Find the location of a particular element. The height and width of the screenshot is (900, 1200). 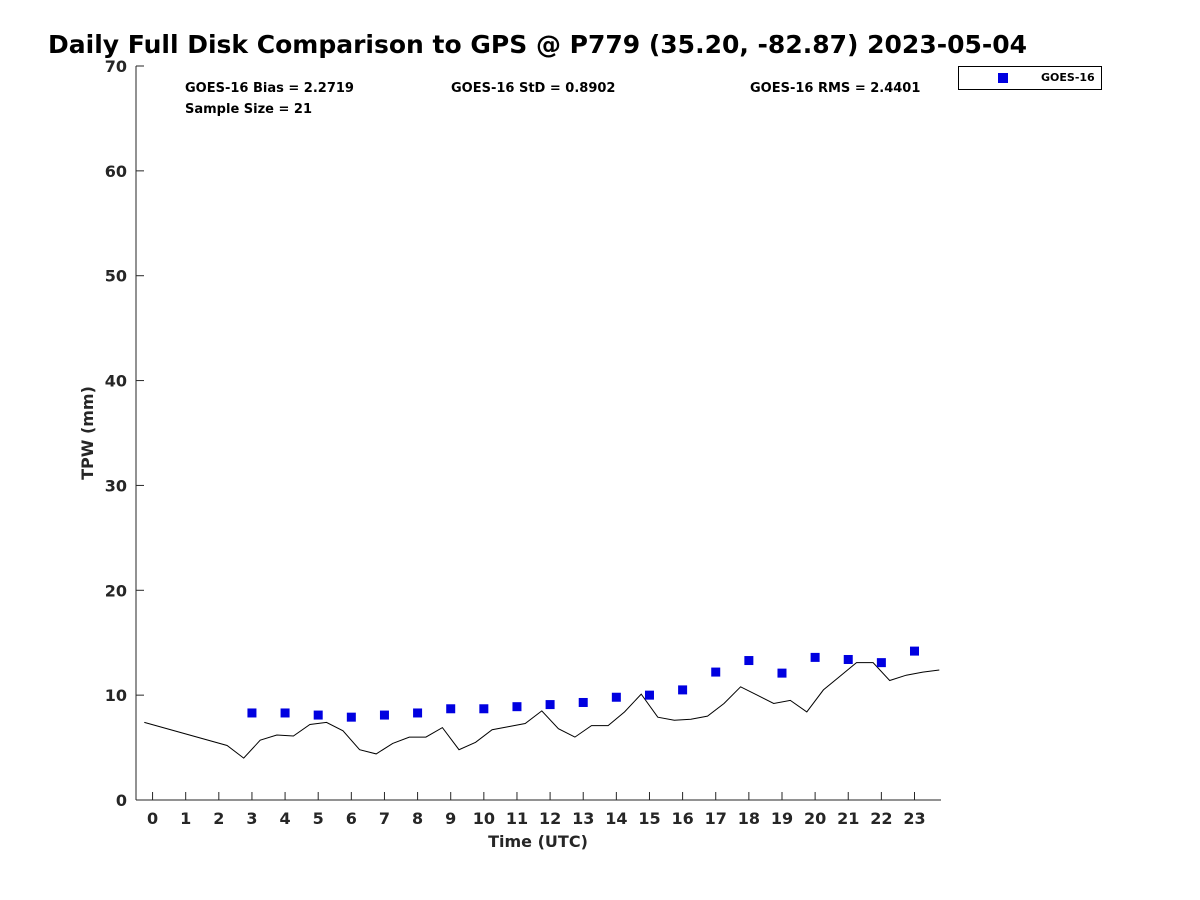

goes16-point-series is located at coordinates (583, 684).